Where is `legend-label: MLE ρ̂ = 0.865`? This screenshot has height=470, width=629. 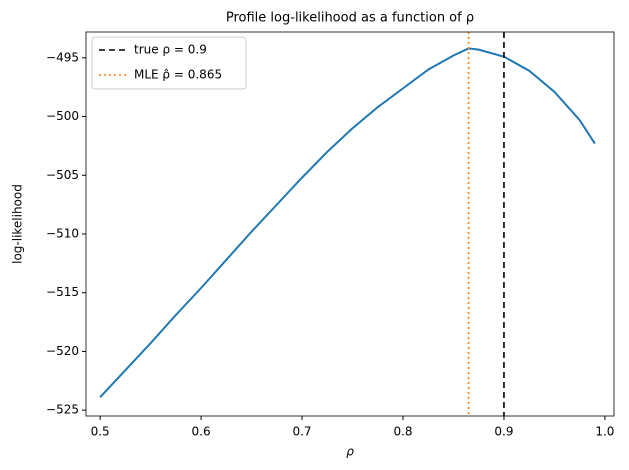 legend-label: MLE ρ̂ = 0.865 is located at coordinates (178, 75).